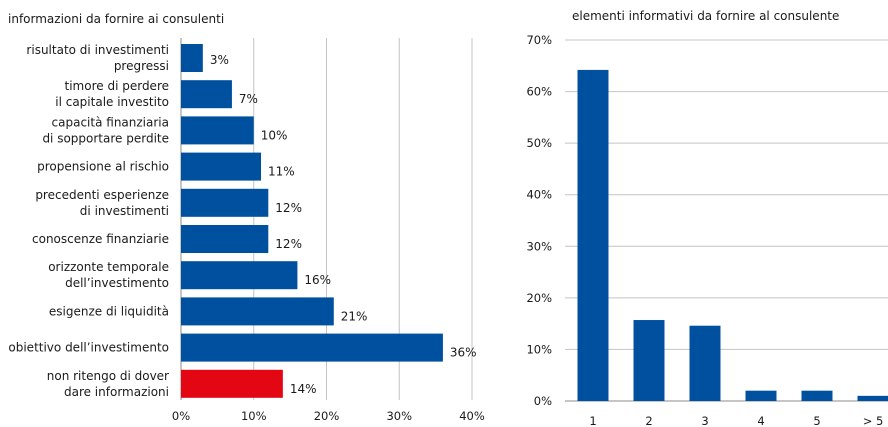 The image size is (888, 427). What do you see at coordinates (88, 348) in the screenshot?
I see `left-category-label: obiettivo dell’investimento` at bounding box center [88, 348].